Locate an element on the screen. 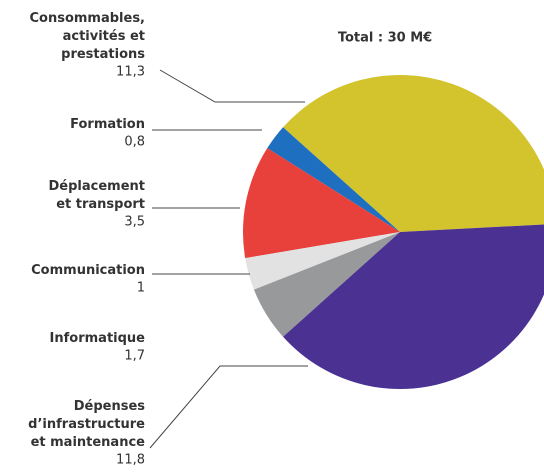 Image resolution: width=544 pixels, height=474 pixels. category-label: Dépenses d’infrastructure et maintenance is located at coordinates (86, 424).